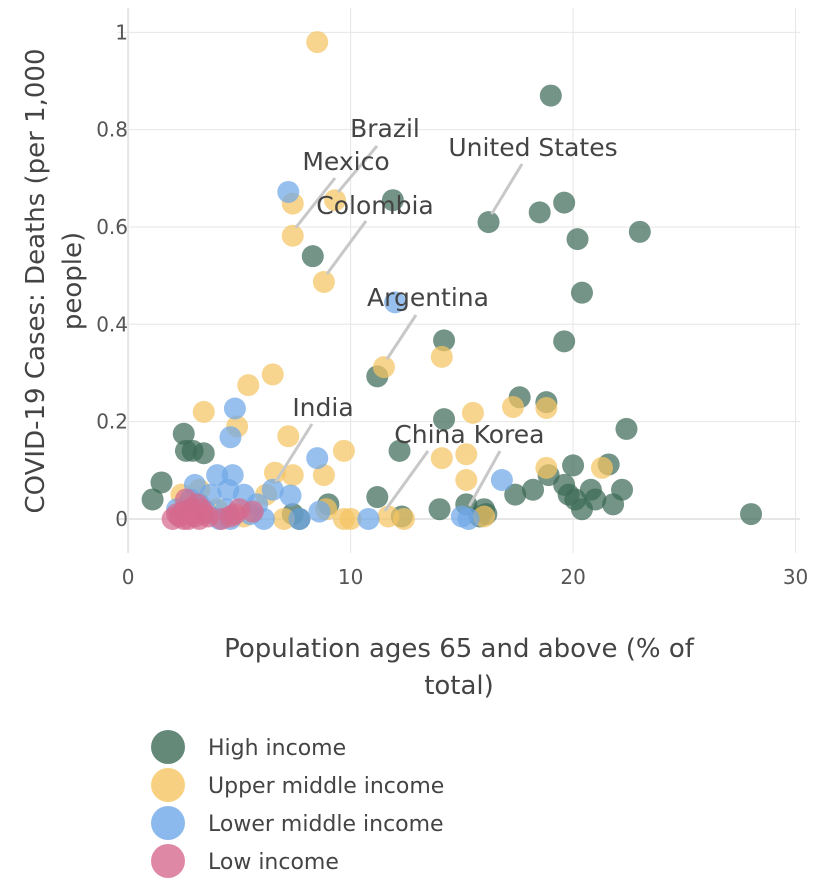 The height and width of the screenshot is (892, 816). Describe the element at coordinates (401, 337) in the screenshot. I see `annotation-line-argentina` at that location.